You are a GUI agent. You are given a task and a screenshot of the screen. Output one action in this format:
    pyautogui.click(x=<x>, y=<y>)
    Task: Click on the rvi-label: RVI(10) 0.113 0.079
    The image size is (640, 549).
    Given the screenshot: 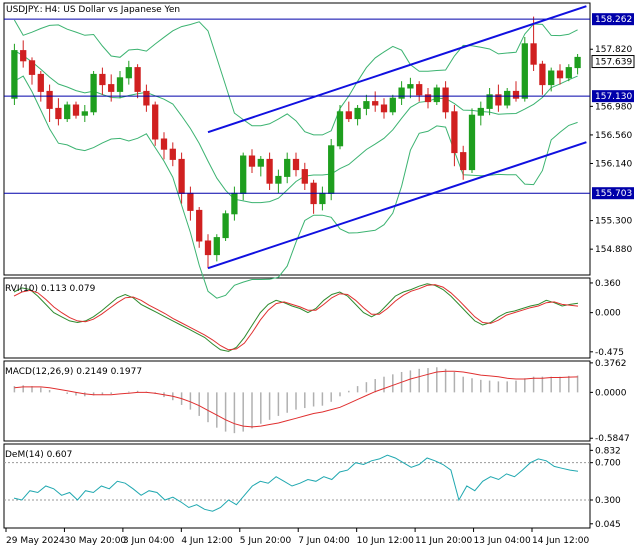 What is the action you would take?
    pyautogui.click(x=50, y=289)
    